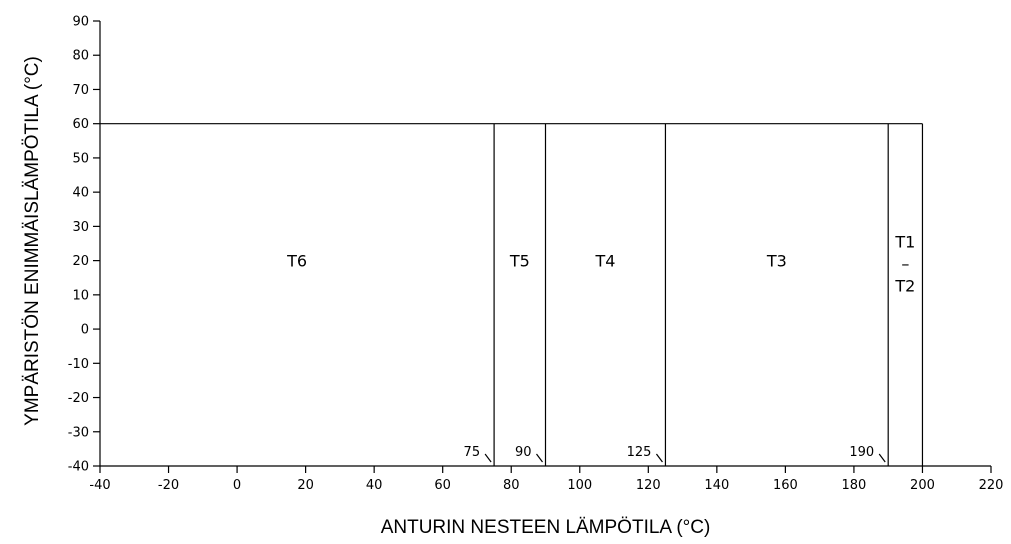  Describe the element at coordinates (78, 398) in the screenshot. I see `y-tick-label: -20` at that location.